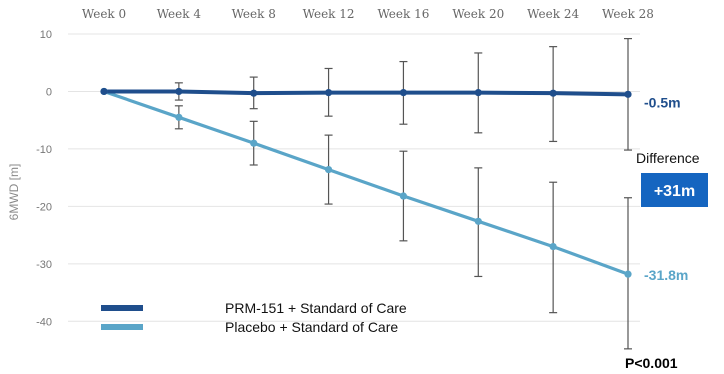 The width and height of the screenshot is (724, 374). I want to click on legend-label-placebo: Placebo + Standard of Care, so click(311, 327).